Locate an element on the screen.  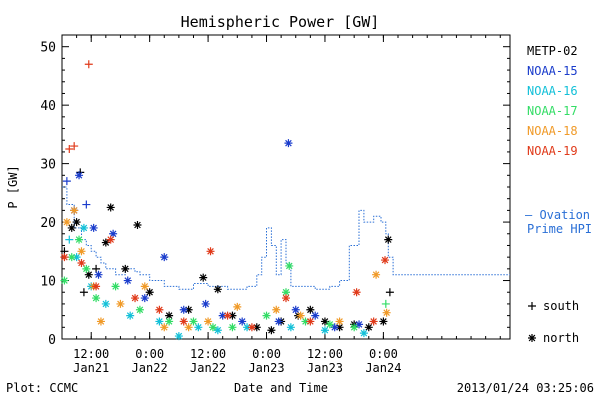
legend-entry: NOAA-19 is located at coordinates (552, 151).